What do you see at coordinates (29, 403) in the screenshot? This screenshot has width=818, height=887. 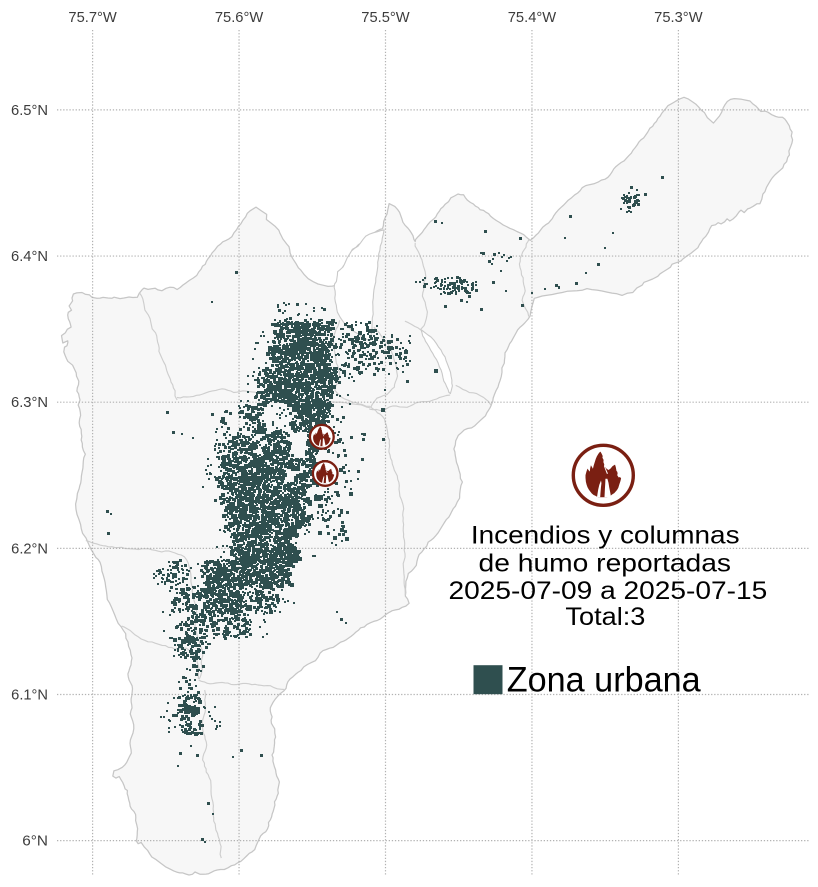 I see `svg-text: 6.3°N` at bounding box center [29, 403].